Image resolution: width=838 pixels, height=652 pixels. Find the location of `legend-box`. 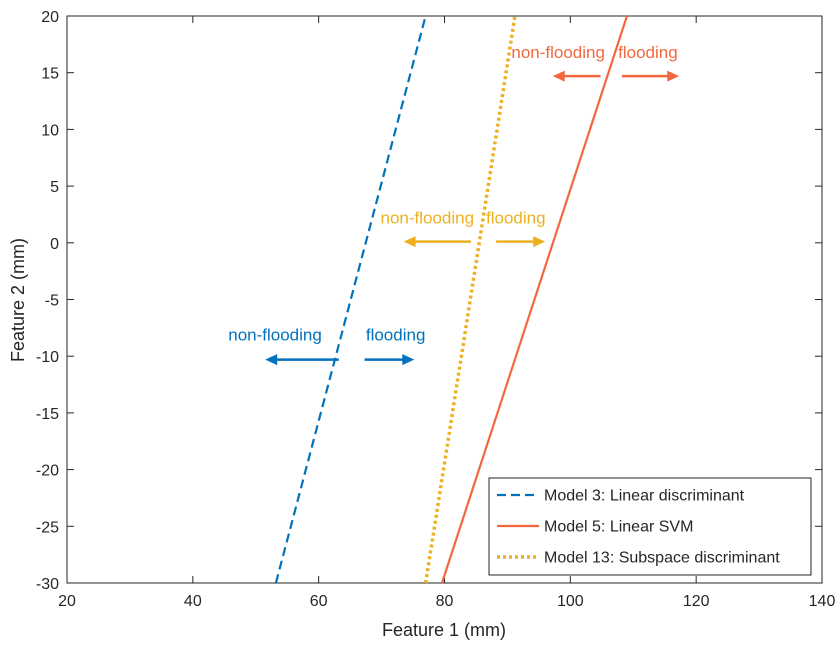

legend-box is located at coordinates (650, 526).